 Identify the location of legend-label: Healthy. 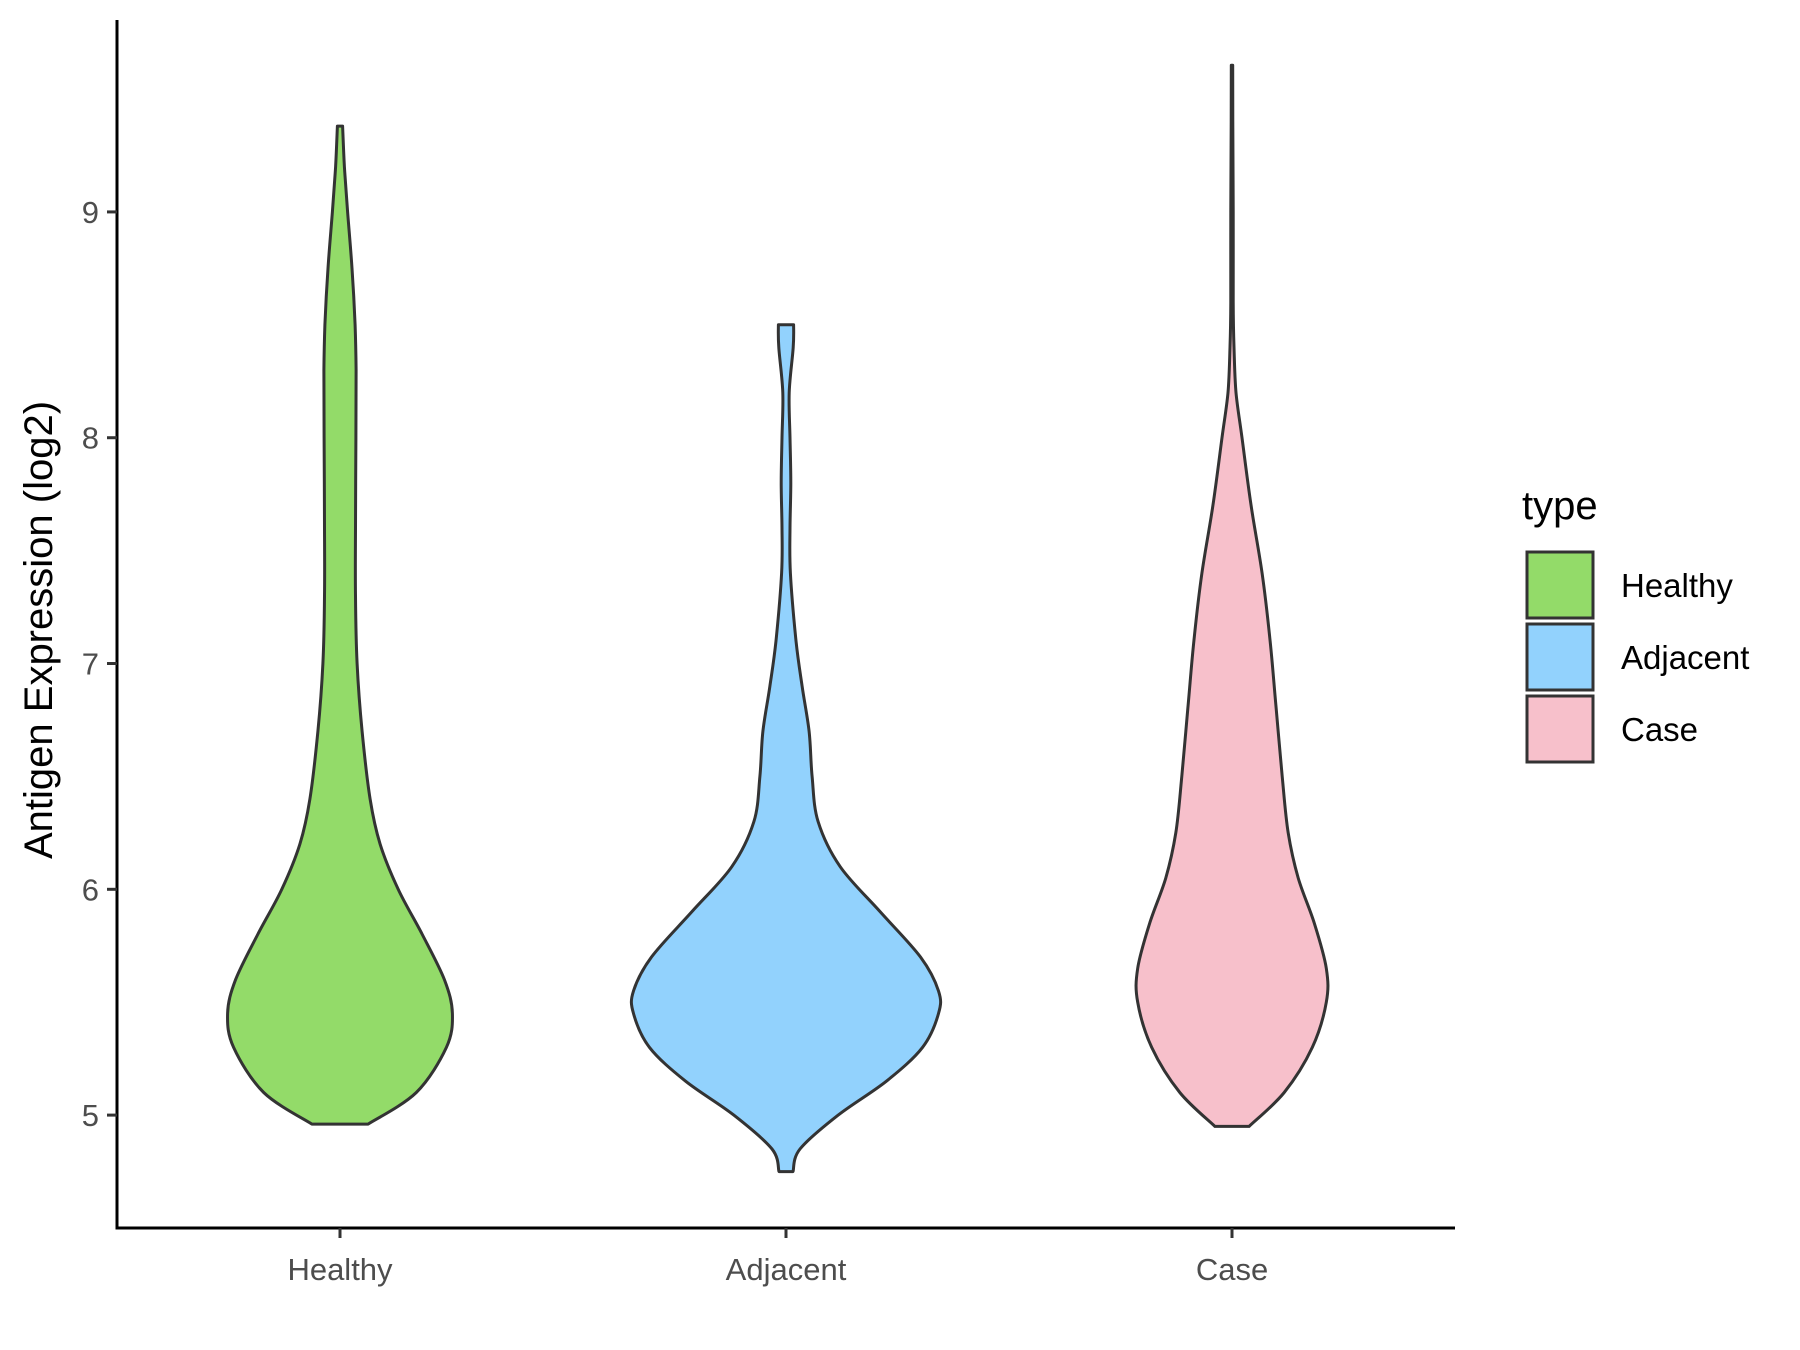
(1677, 585).